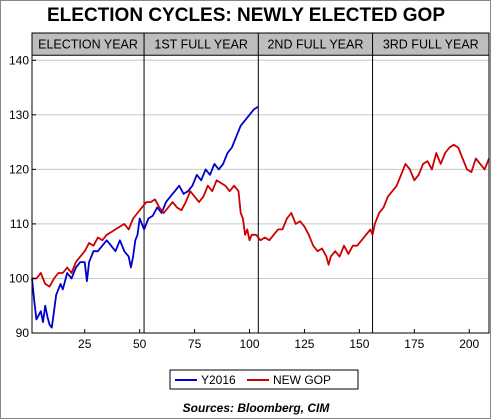 The width and height of the screenshot is (491, 420). Describe the element at coordinates (218, 380) in the screenshot. I see `legend-label-y2016: Y2016` at that location.